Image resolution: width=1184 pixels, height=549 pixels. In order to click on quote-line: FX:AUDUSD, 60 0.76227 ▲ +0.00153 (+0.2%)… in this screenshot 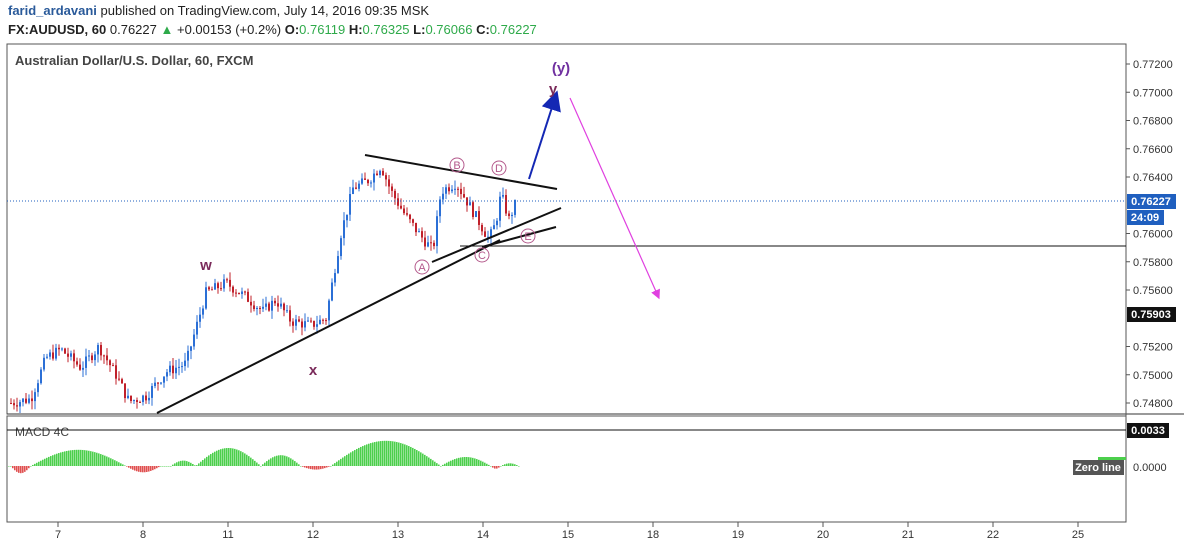, I will do `click(272, 29)`.